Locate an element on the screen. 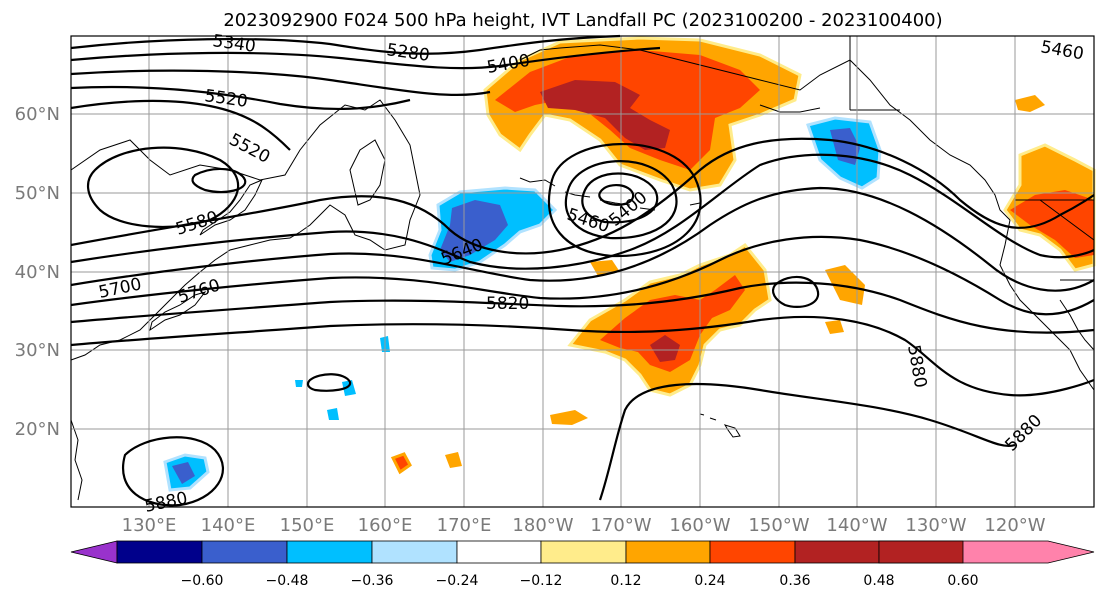  lon-label: 160°E is located at coordinates (385, 525).